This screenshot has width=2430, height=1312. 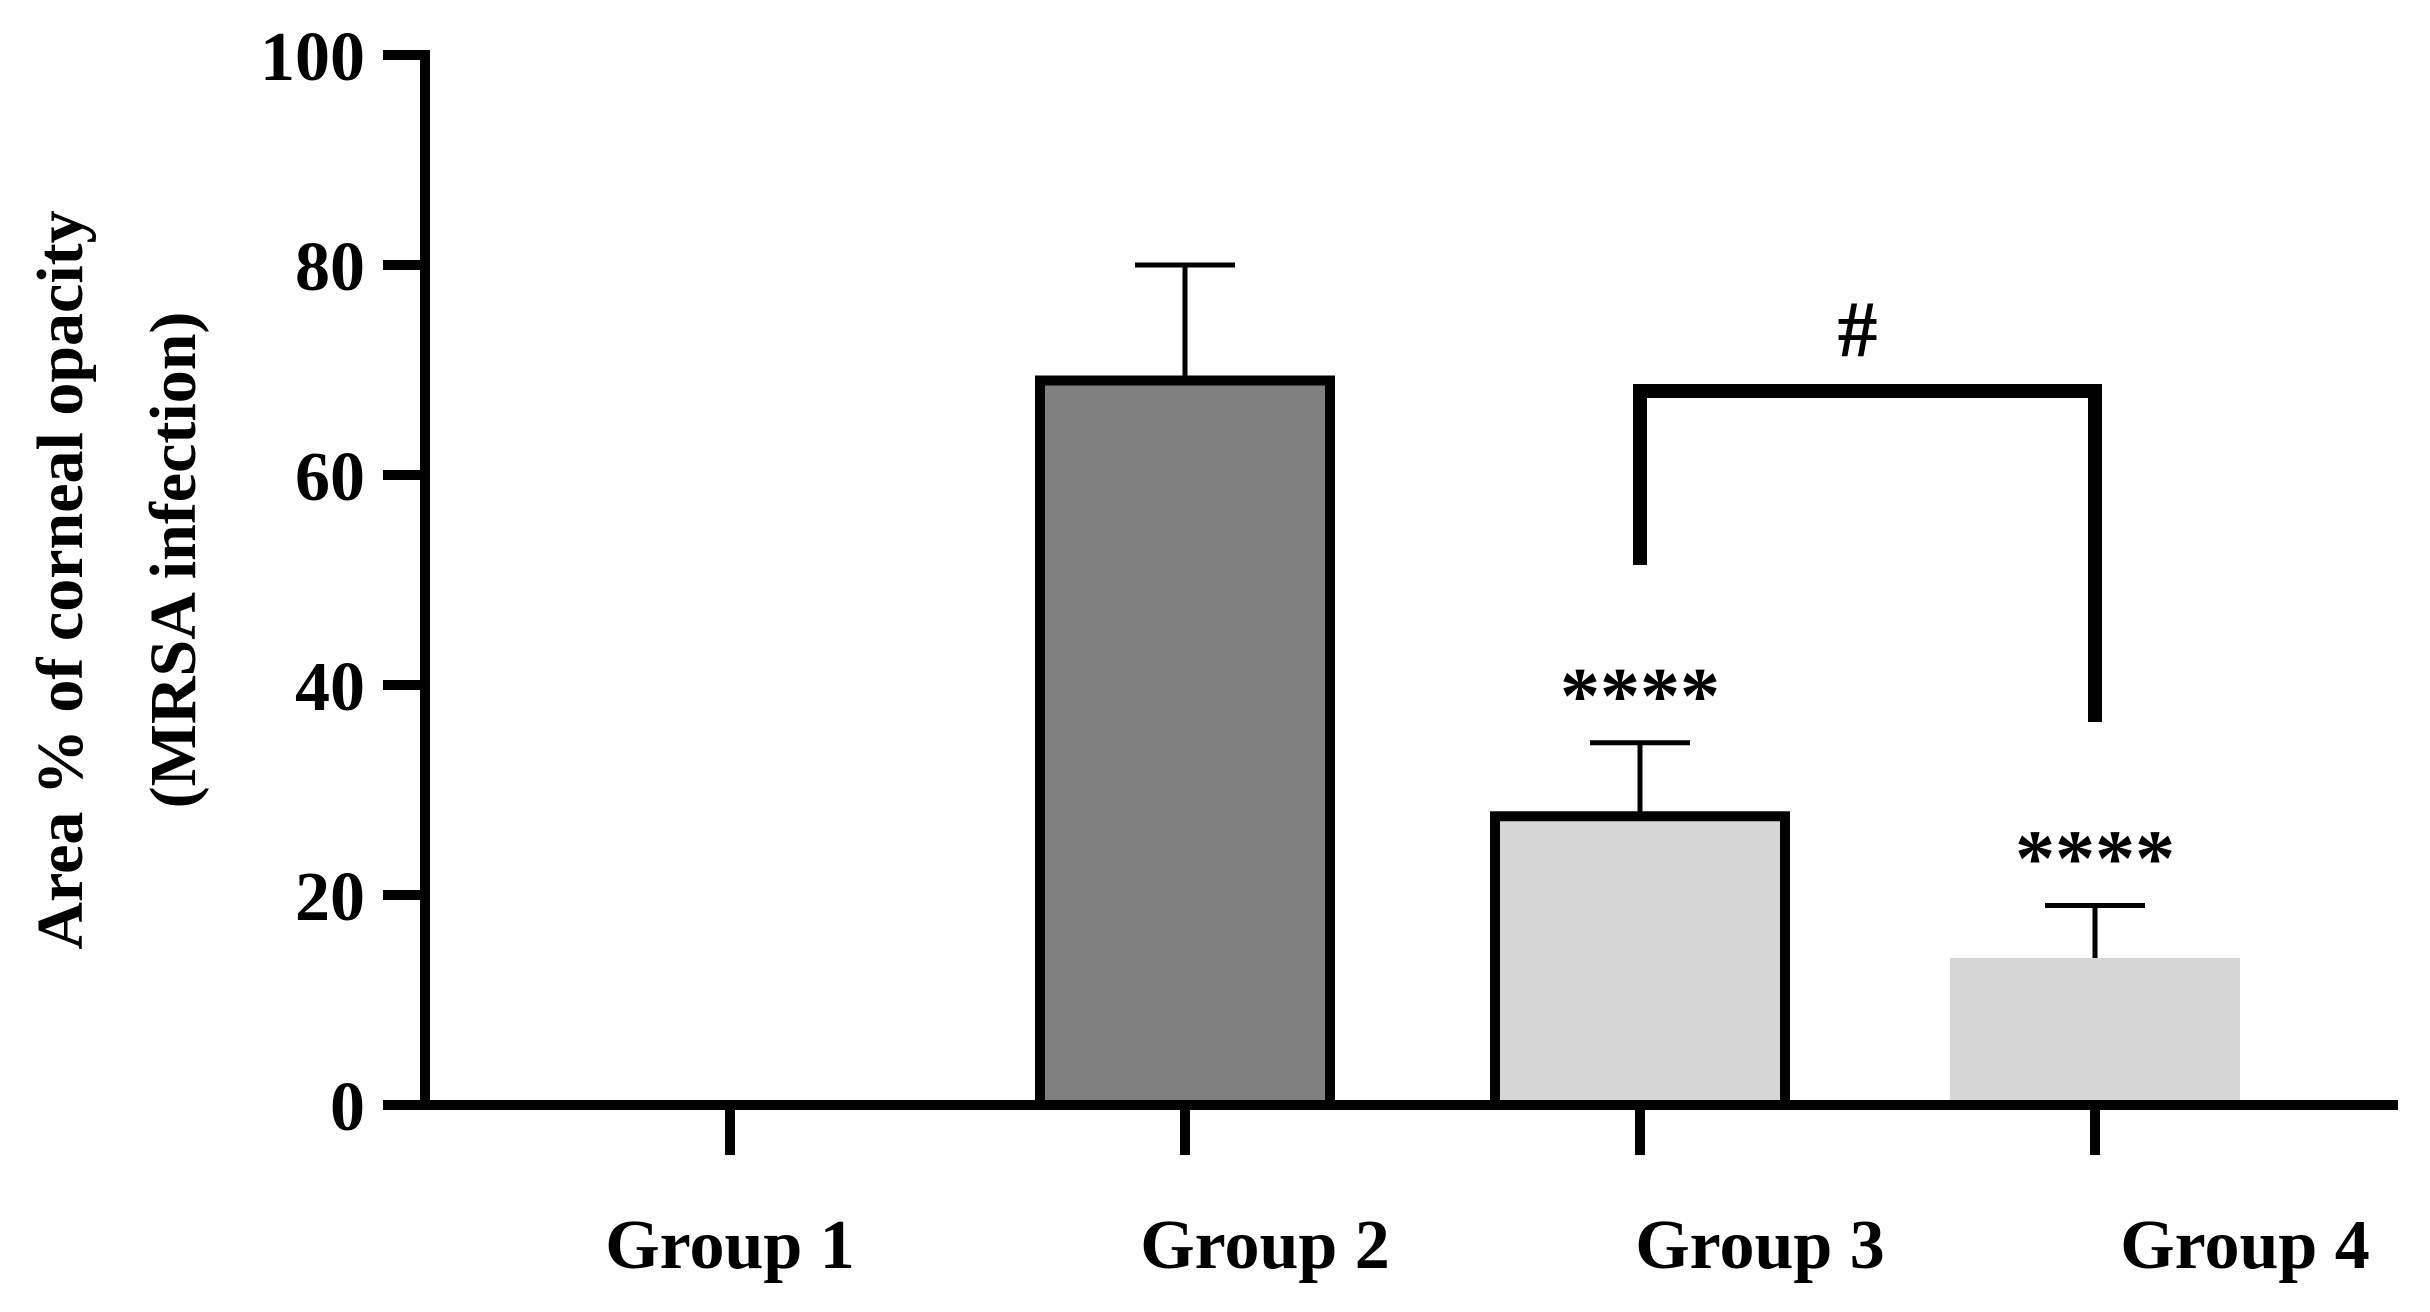 What do you see at coordinates (1858, 330) in the screenshot?
I see `comparison-significance-label: #` at bounding box center [1858, 330].